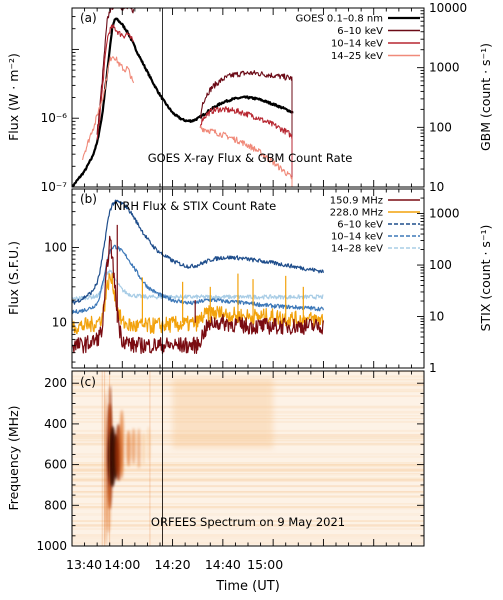 The image size is (503, 600). I want to click on panel-a-series, so click(183, 97).